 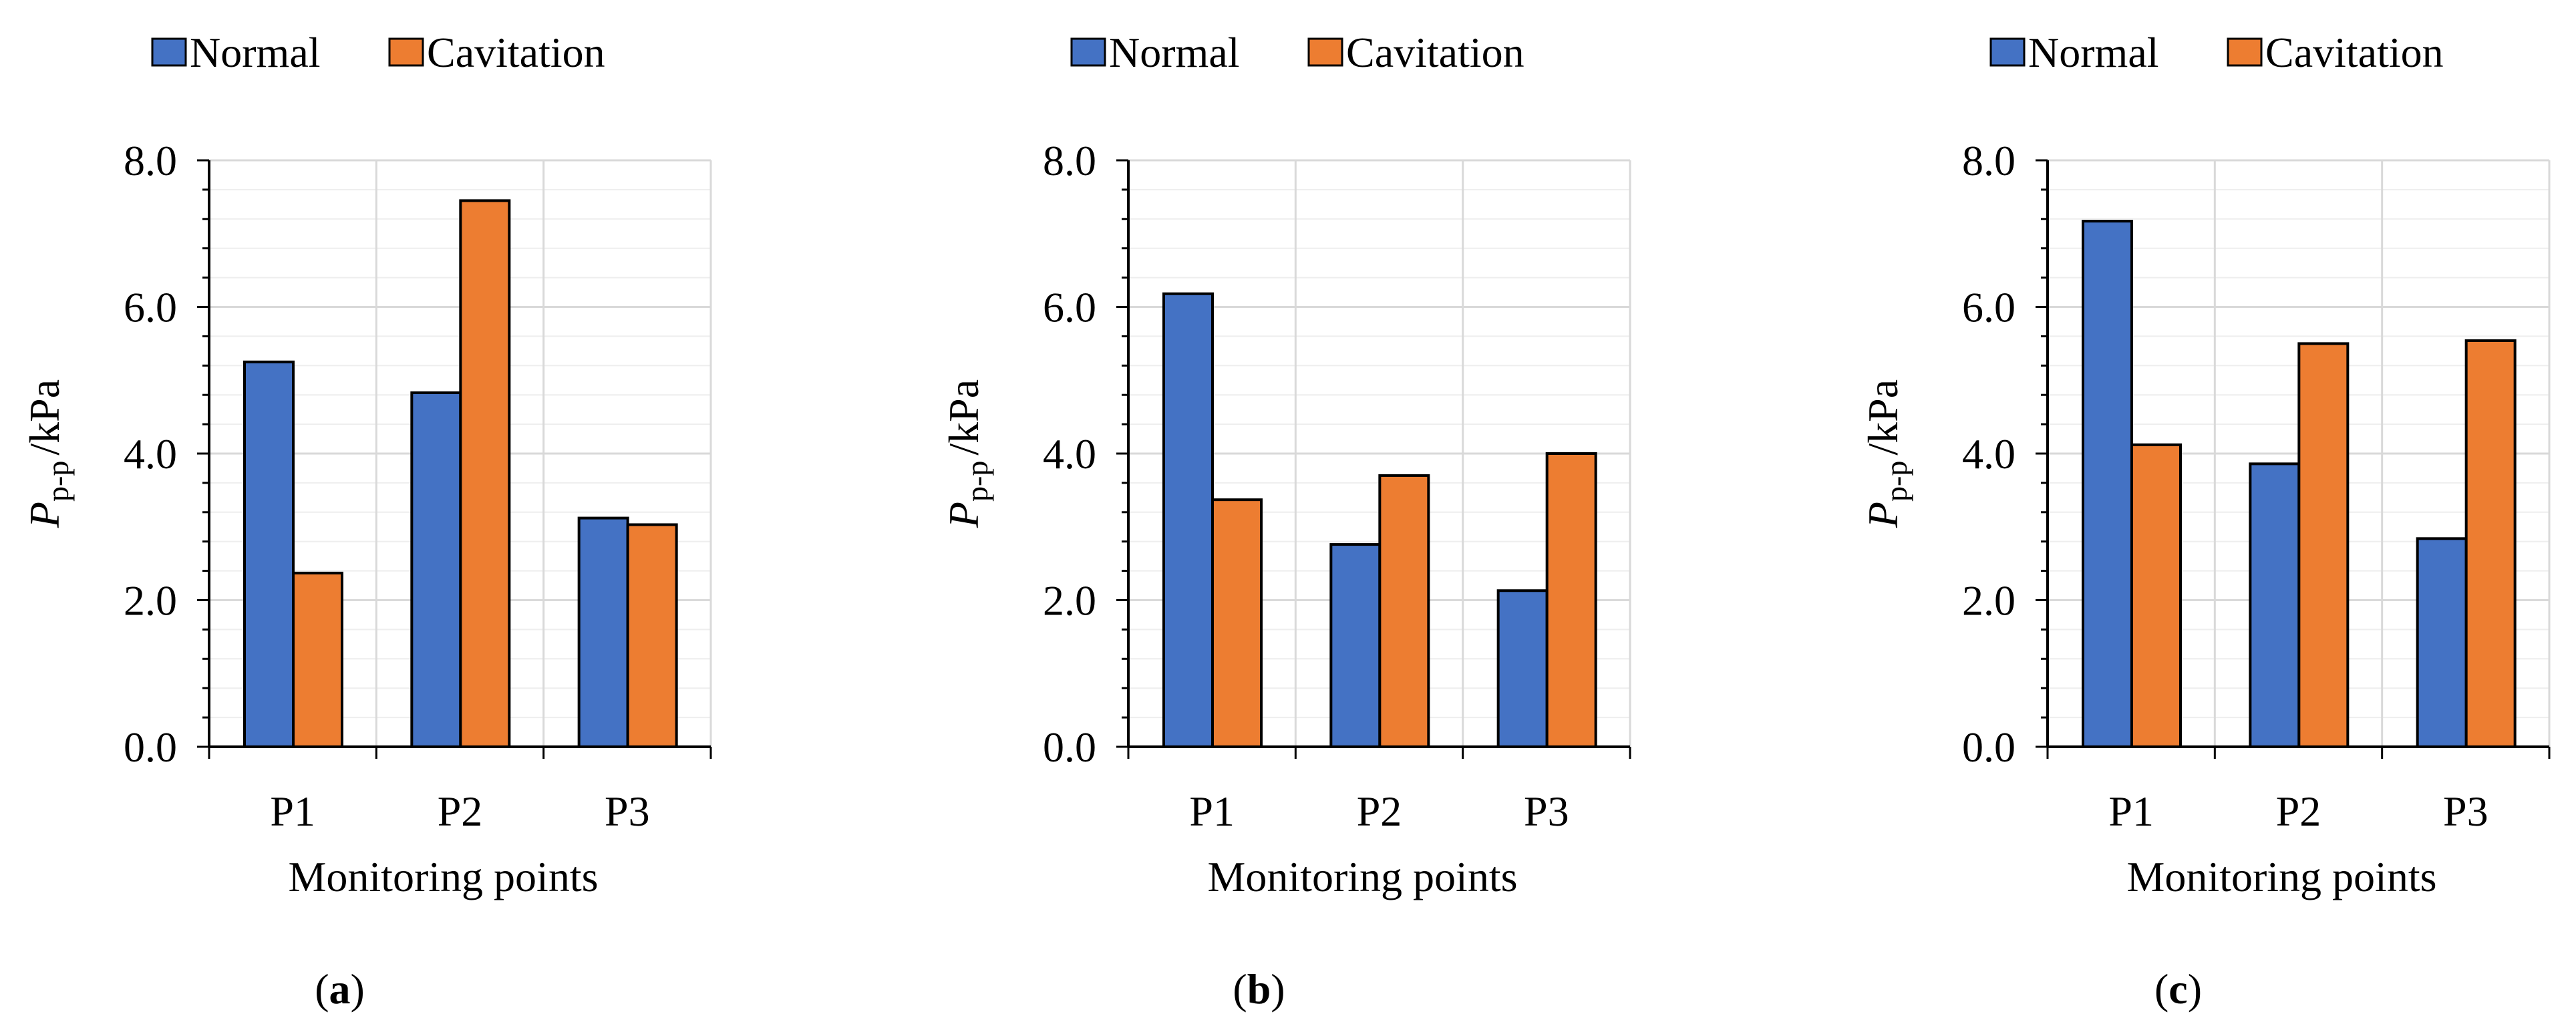 I want to click on panel-label-letter: a, so click(x=340, y=989).